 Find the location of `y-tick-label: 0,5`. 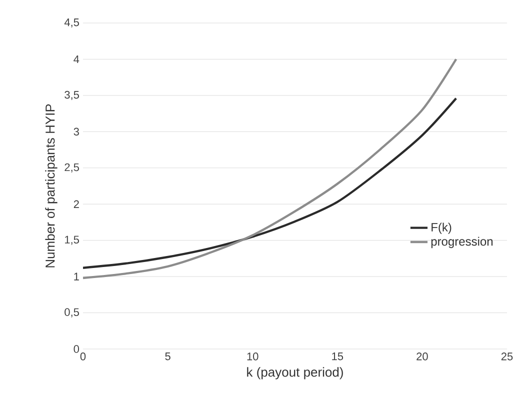

y-tick-label: 0,5 is located at coordinates (71, 313).